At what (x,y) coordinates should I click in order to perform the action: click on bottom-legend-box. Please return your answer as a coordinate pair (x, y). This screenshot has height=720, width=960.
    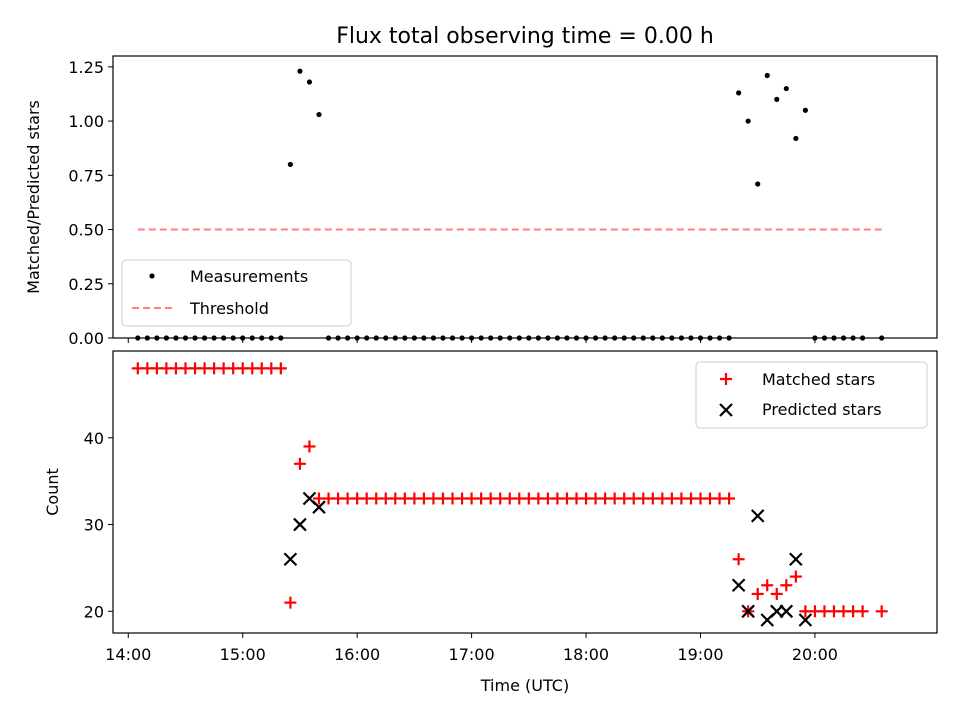
    Looking at the image, I should click on (811, 395).